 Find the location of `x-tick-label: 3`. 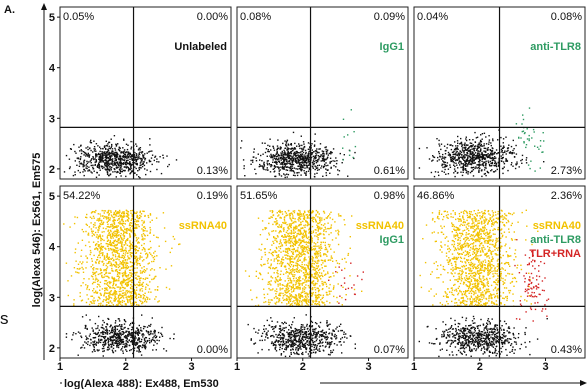

x-tick-label: 3 is located at coordinates (191, 367).